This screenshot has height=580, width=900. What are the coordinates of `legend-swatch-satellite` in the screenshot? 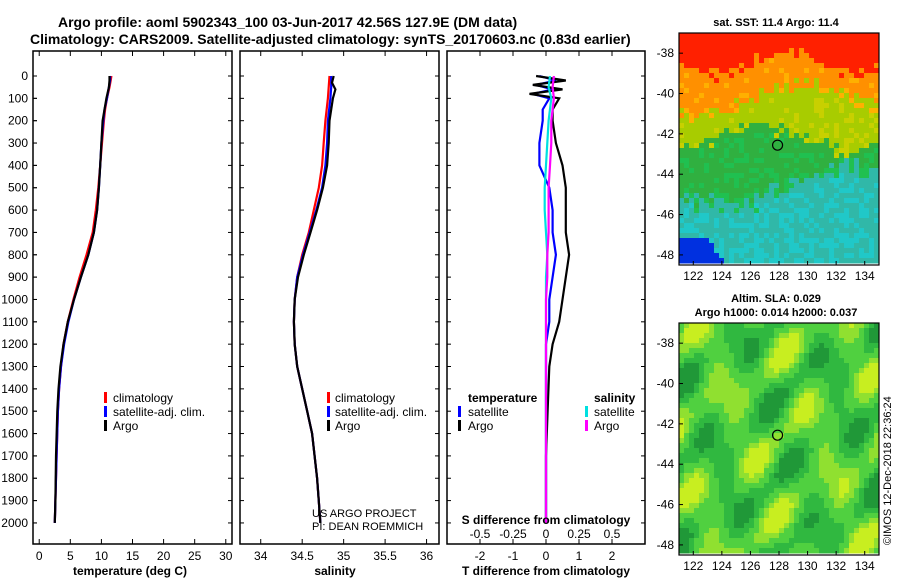 It's located at (105, 411).